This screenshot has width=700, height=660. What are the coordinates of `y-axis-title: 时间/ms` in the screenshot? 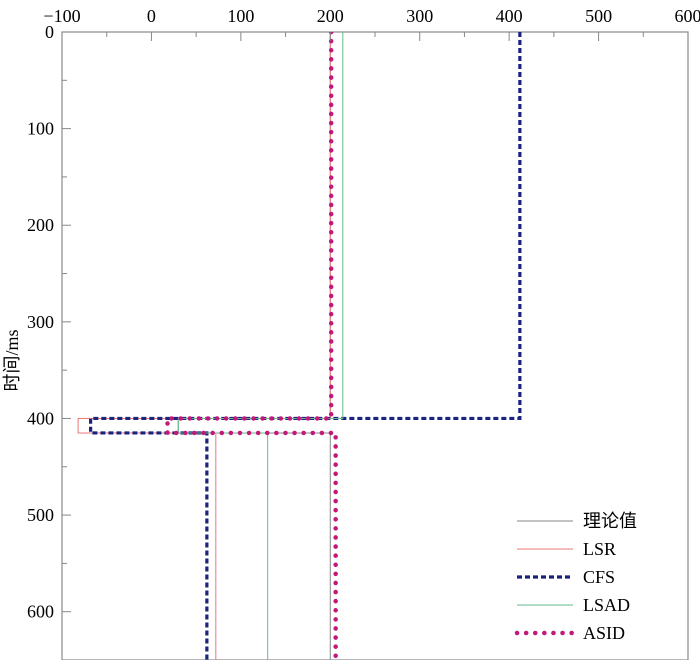 It's located at (12, 360).